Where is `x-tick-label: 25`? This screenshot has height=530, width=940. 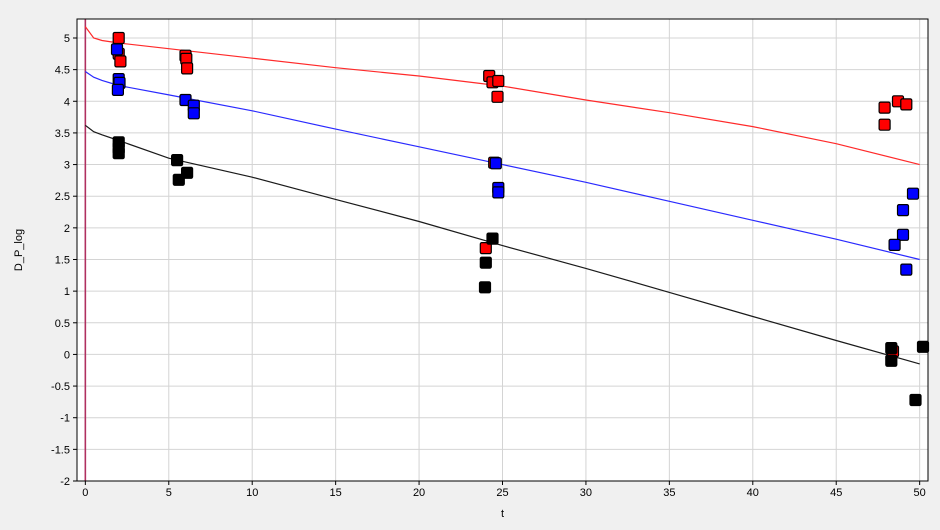
x-tick-label: 25 is located at coordinates (502, 493).